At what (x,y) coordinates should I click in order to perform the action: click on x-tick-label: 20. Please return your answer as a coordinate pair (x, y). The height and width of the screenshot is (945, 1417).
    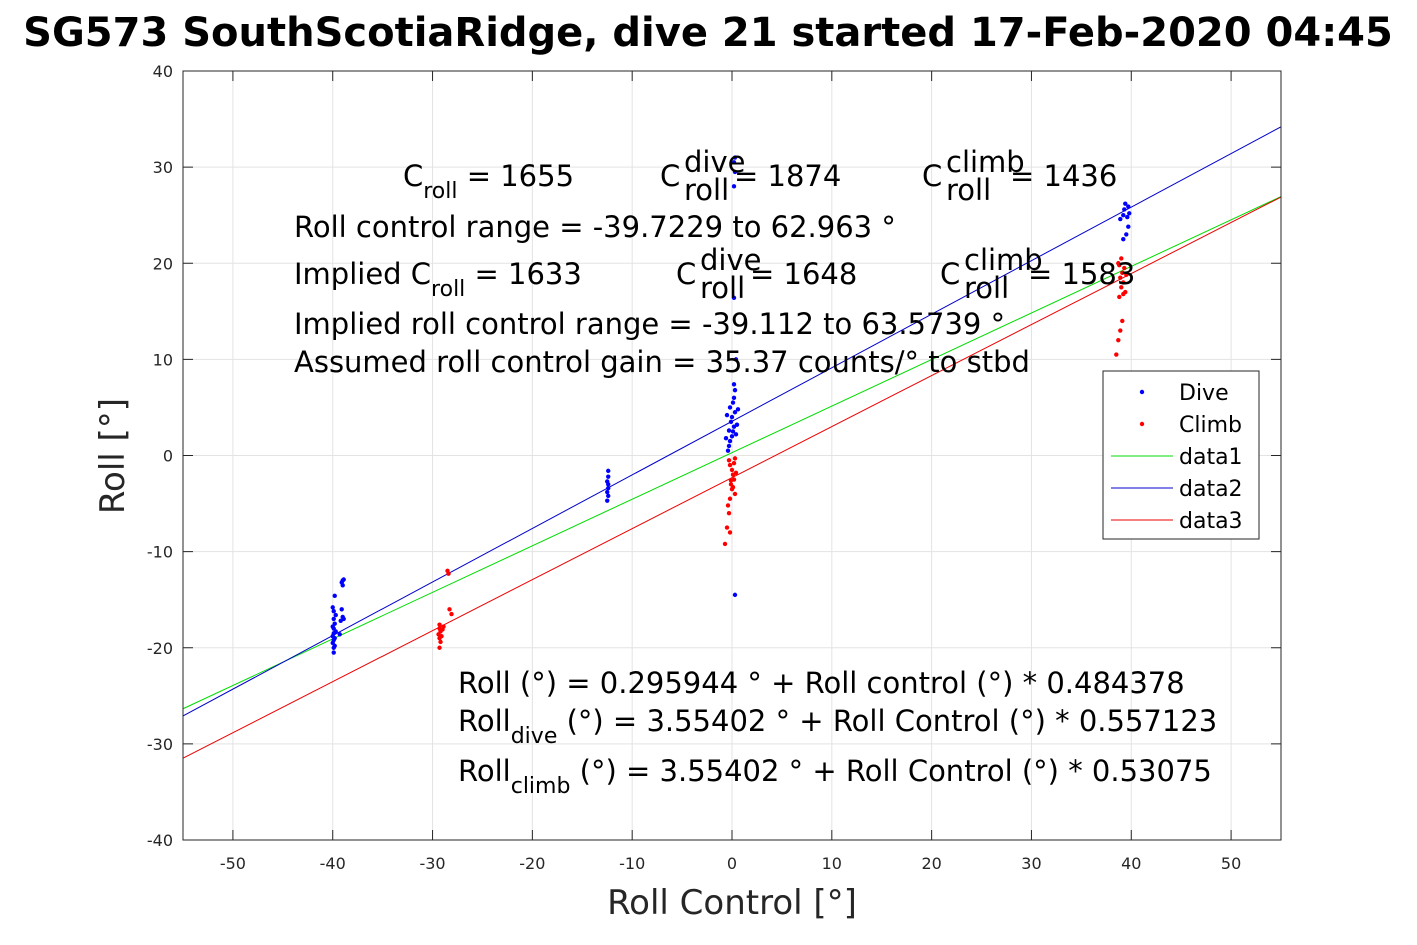
    Looking at the image, I should click on (931, 863).